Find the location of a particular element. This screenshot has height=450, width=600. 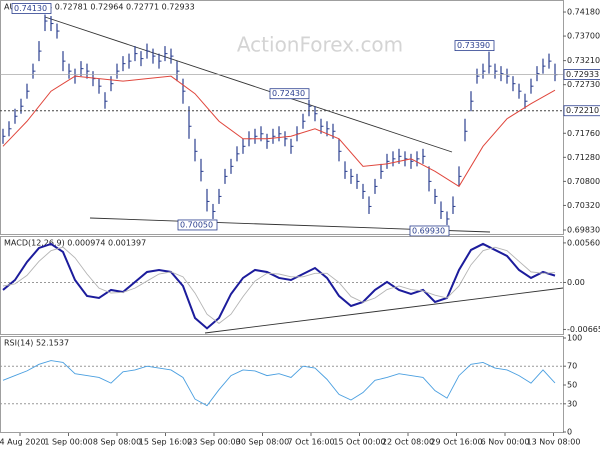

y-tick-label: 0.74180 is located at coordinates (583, 12).